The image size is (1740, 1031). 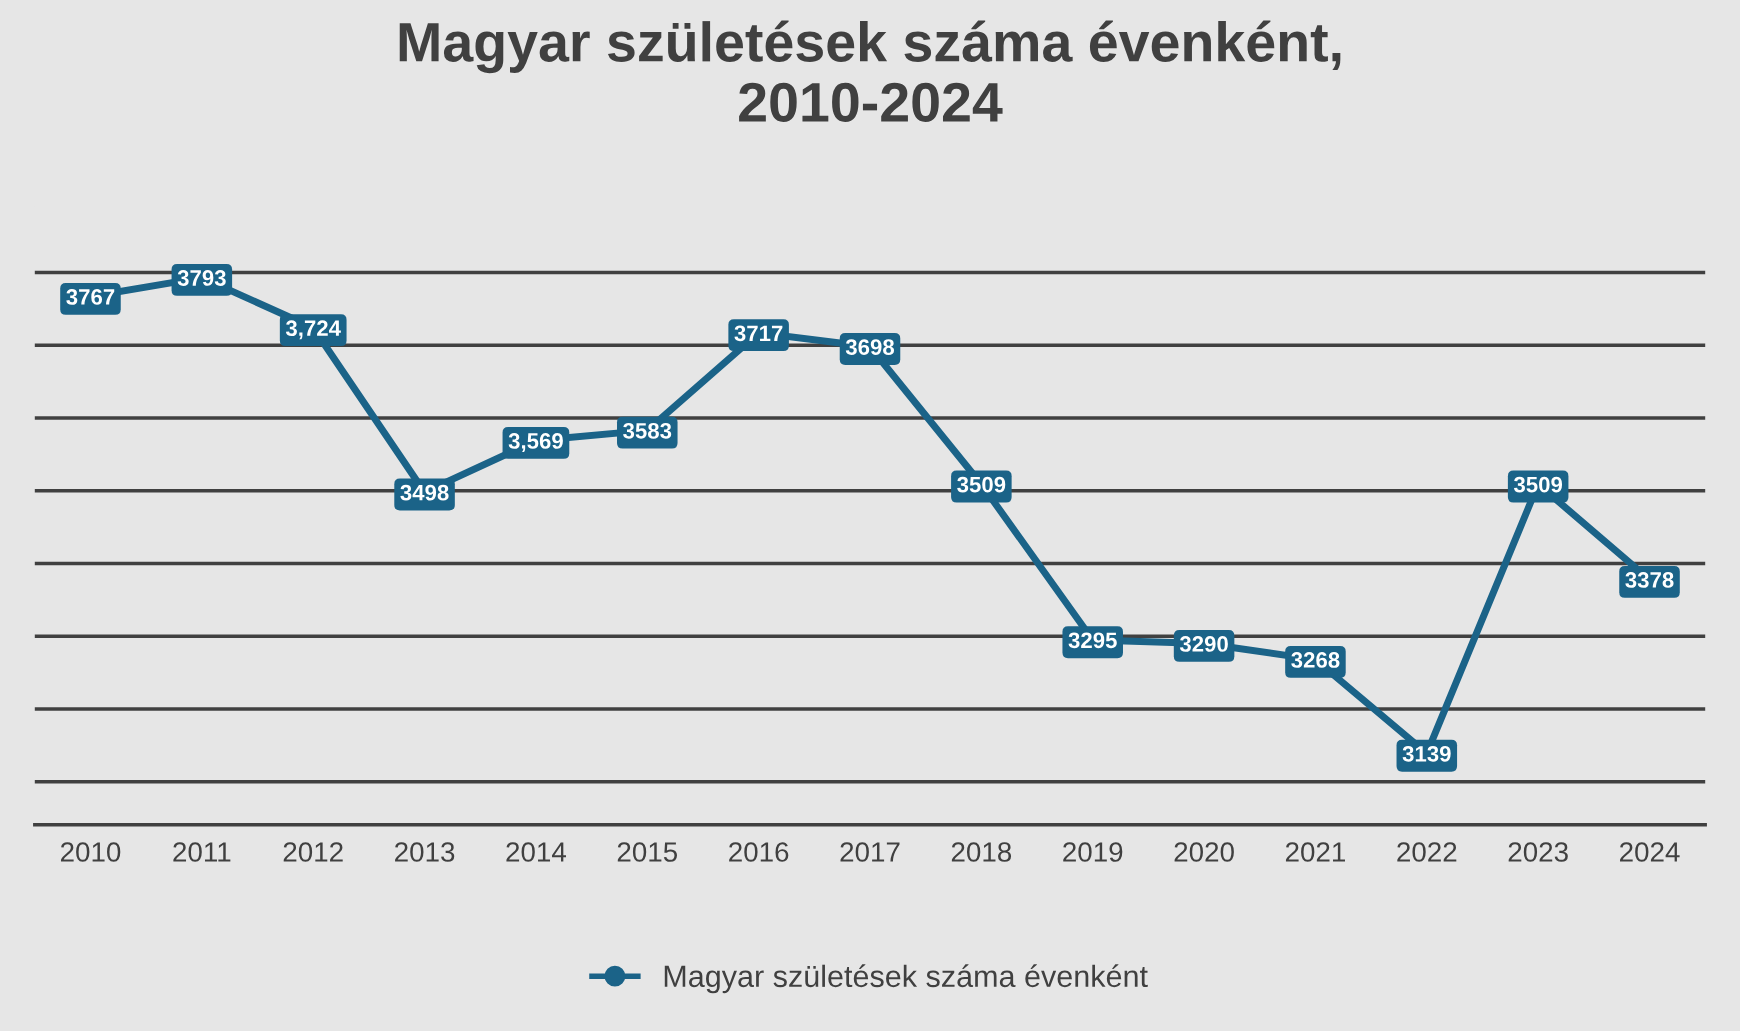 What do you see at coordinates (90, 852) in the screenshot?
I see `x-tick-label: 2010` at bounding box center [90, 852].